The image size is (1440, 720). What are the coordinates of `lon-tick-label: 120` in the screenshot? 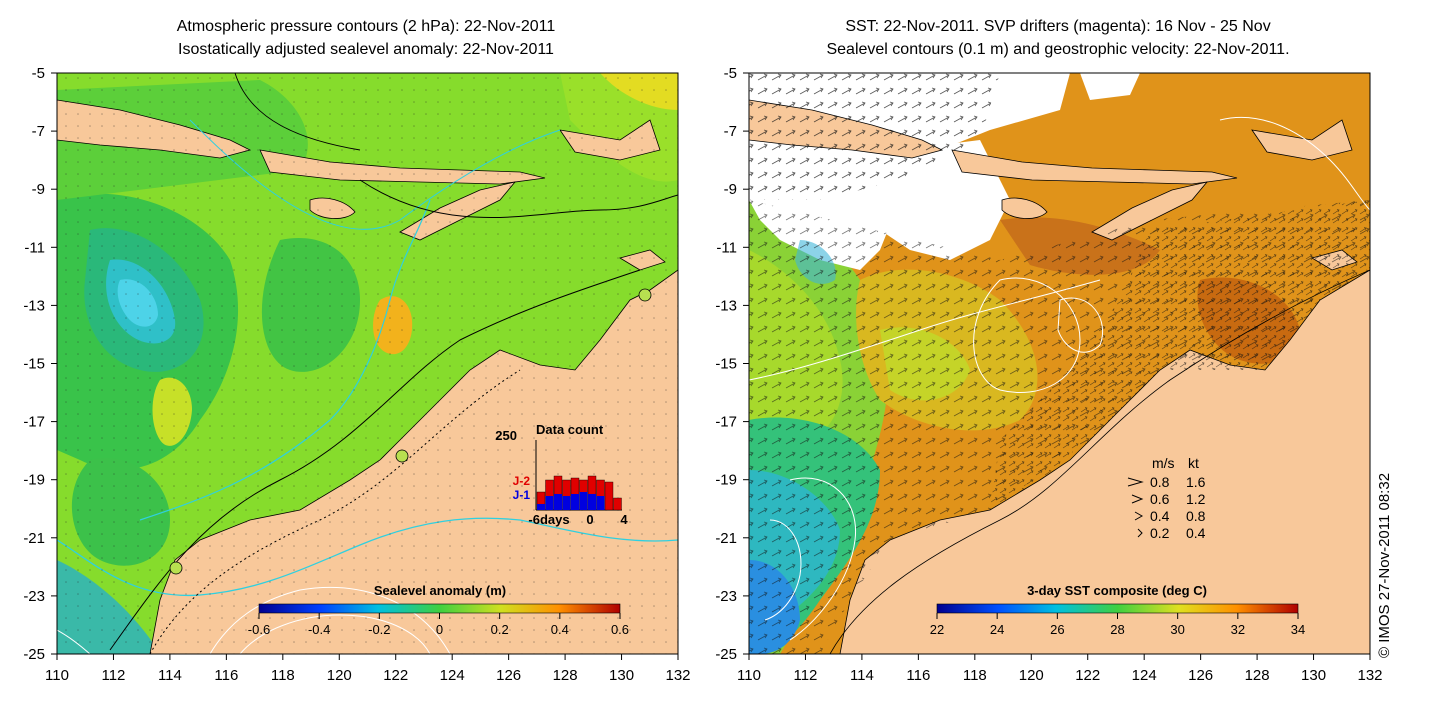 It's located at (339, 675).